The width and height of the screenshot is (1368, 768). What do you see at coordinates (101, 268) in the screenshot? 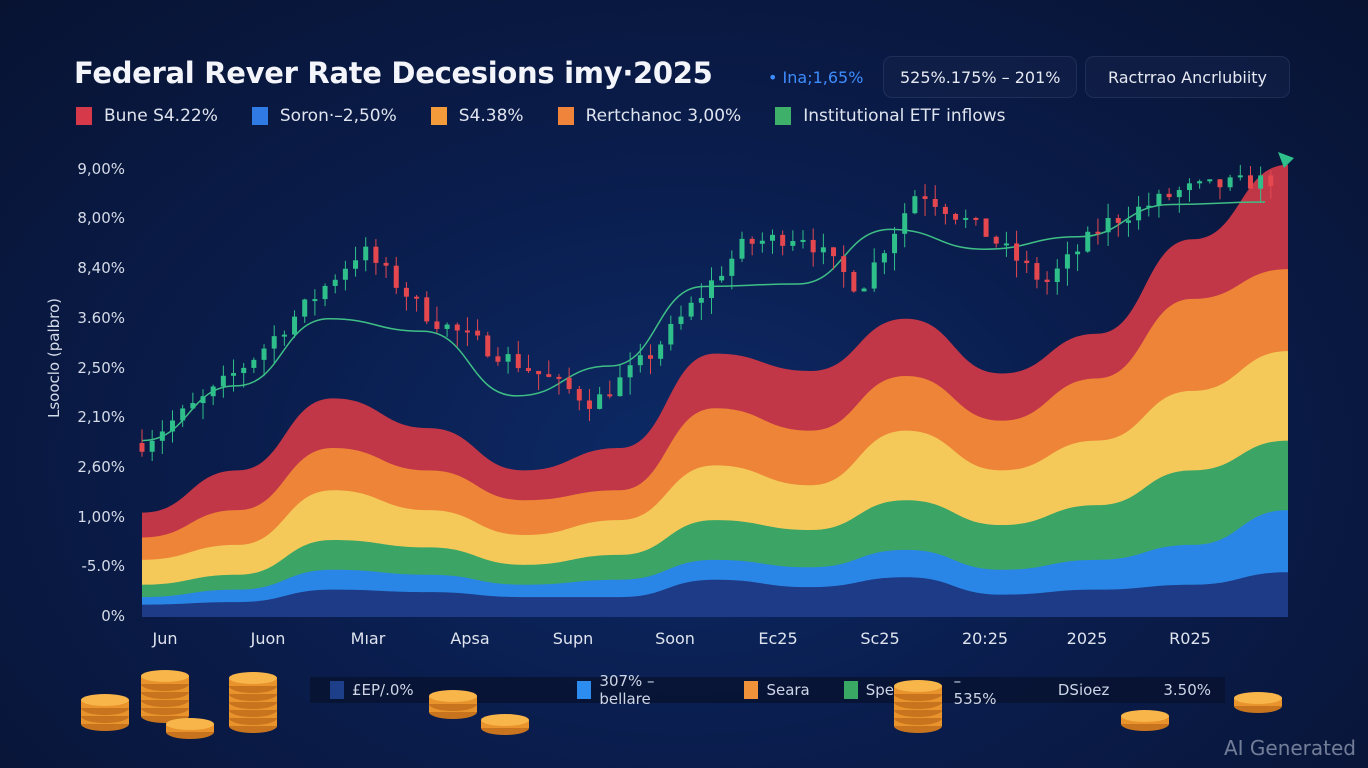
I see `y-tick-label: 8,40%` at bounding box center [101, 268].